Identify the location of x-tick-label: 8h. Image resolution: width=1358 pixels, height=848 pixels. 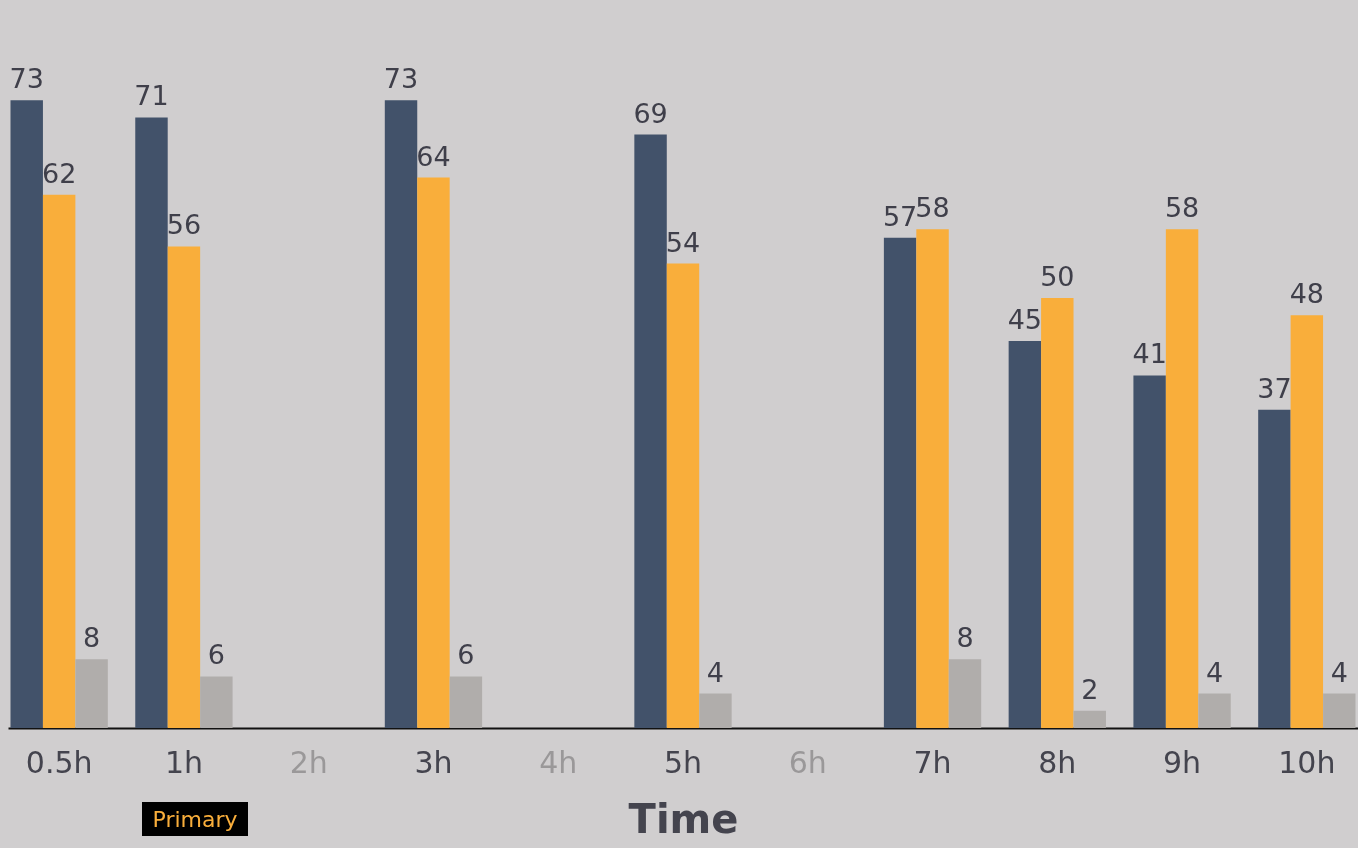
(1057, 762).